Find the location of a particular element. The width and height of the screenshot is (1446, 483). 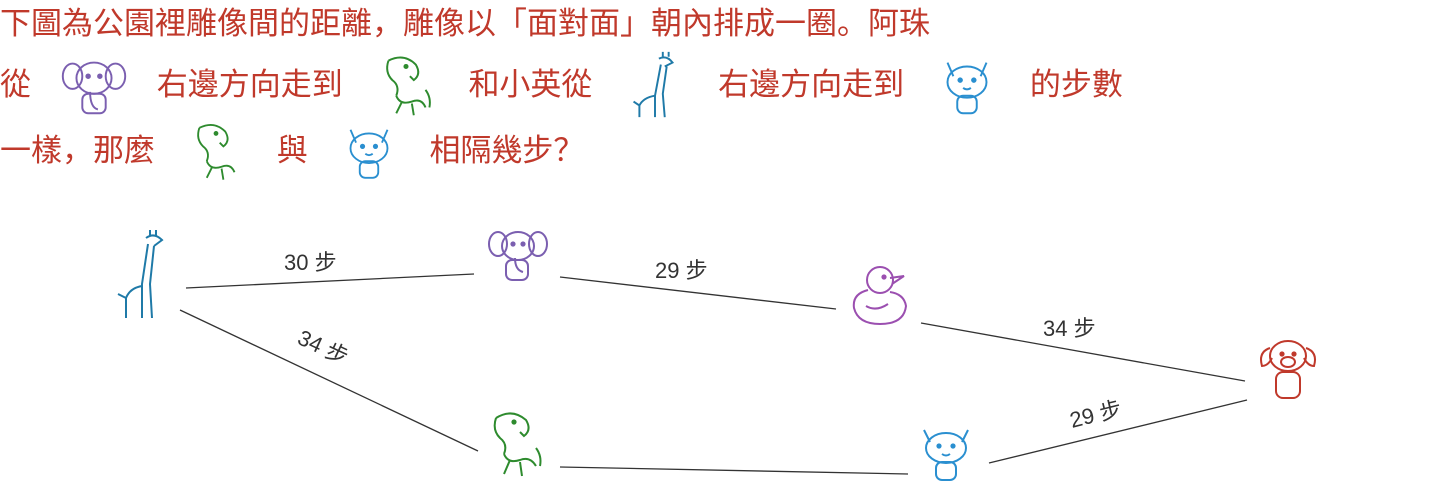

question-line-1: 下圖為公園裡雕像間的距離，雕像以「面對面」朝內排成一圈。阿珠 is located at coordinates (465, 23).